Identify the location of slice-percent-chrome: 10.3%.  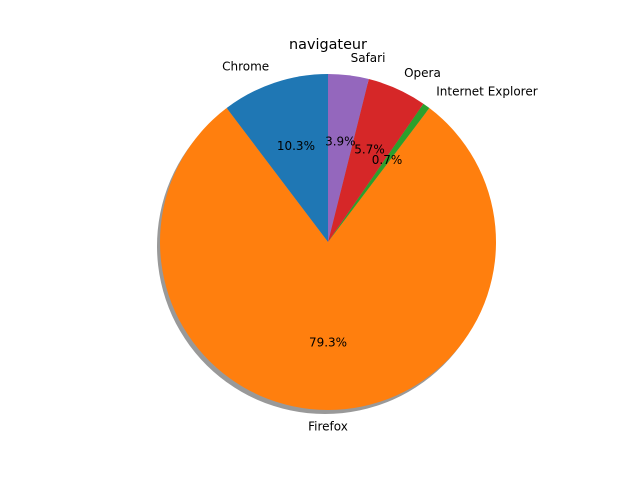
(296, 146).